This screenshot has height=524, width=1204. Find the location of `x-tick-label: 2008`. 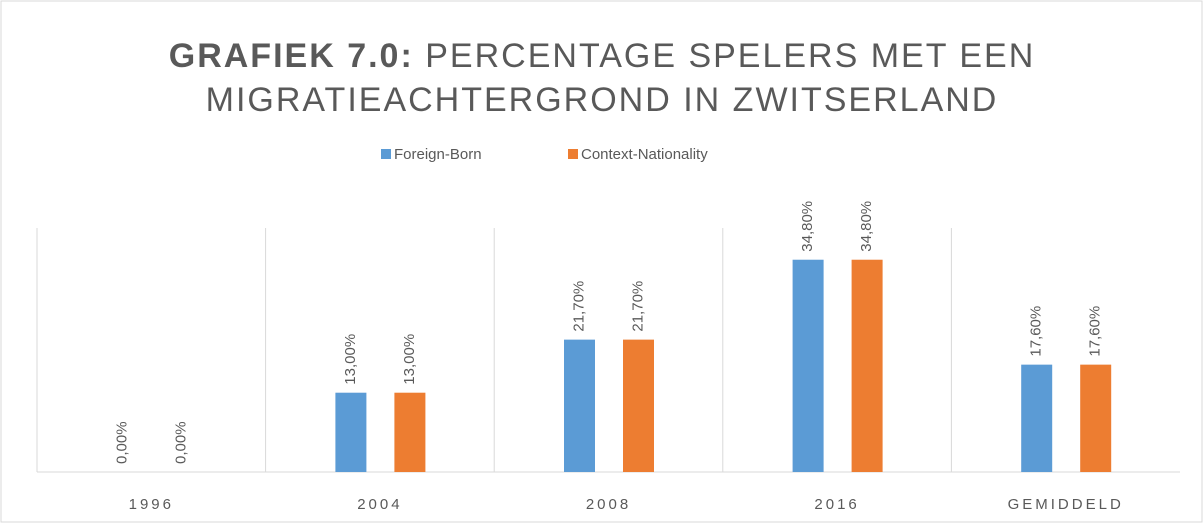

x-tick-label: 2008 is located at coordinates (608, 504).